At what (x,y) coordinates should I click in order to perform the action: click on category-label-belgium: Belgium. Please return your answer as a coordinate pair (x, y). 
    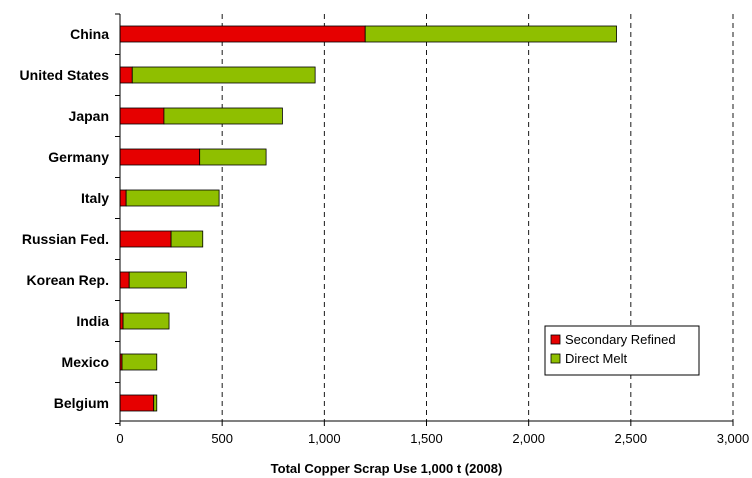
    Looking at the image, I should click on (81, 403).